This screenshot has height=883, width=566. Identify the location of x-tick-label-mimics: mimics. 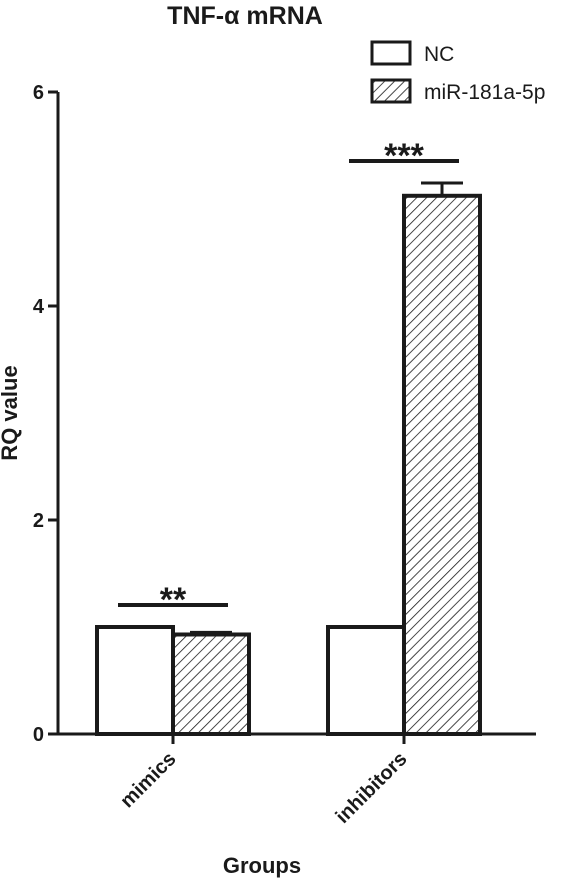
(148, 780).